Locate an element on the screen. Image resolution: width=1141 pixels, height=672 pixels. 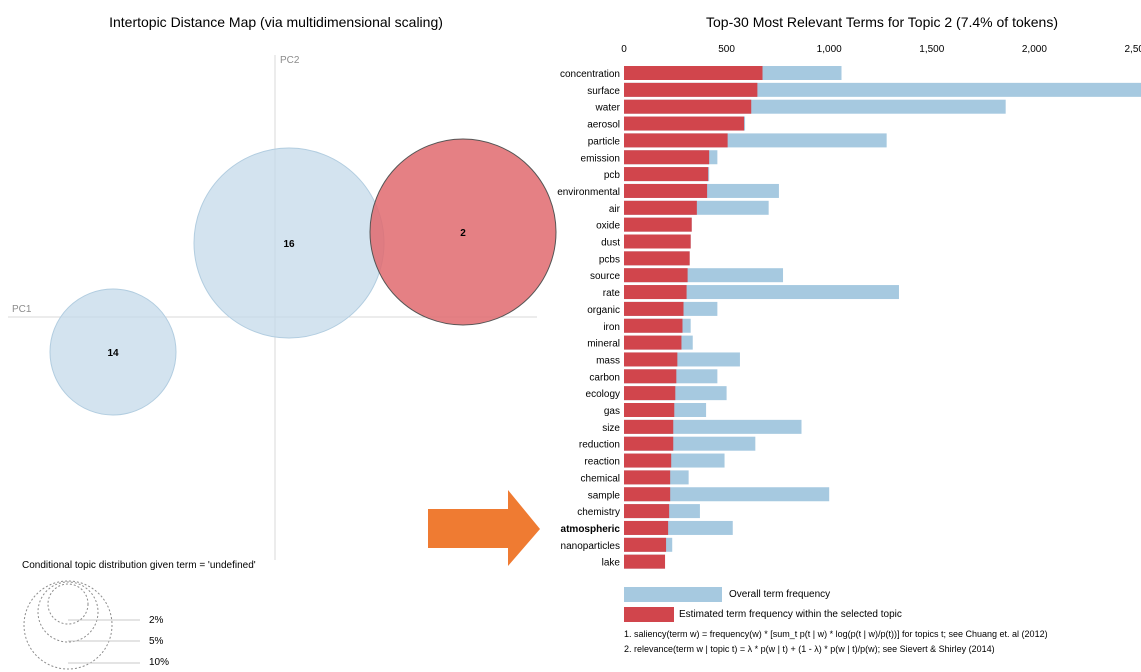
bar-topic-dust is located at coordinates (657, 241).